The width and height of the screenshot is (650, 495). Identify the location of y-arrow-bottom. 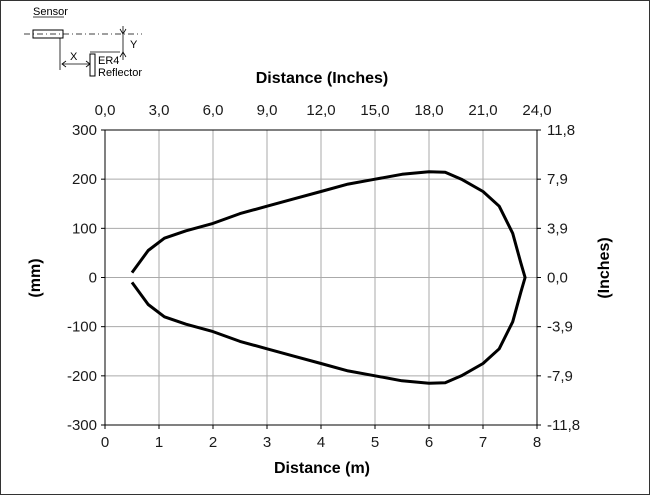
(123, 54).